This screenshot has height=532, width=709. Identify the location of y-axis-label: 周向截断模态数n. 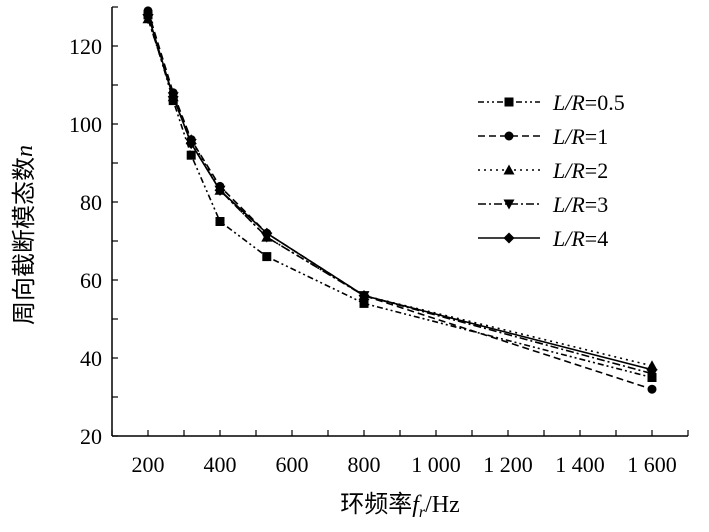
(24, 235).